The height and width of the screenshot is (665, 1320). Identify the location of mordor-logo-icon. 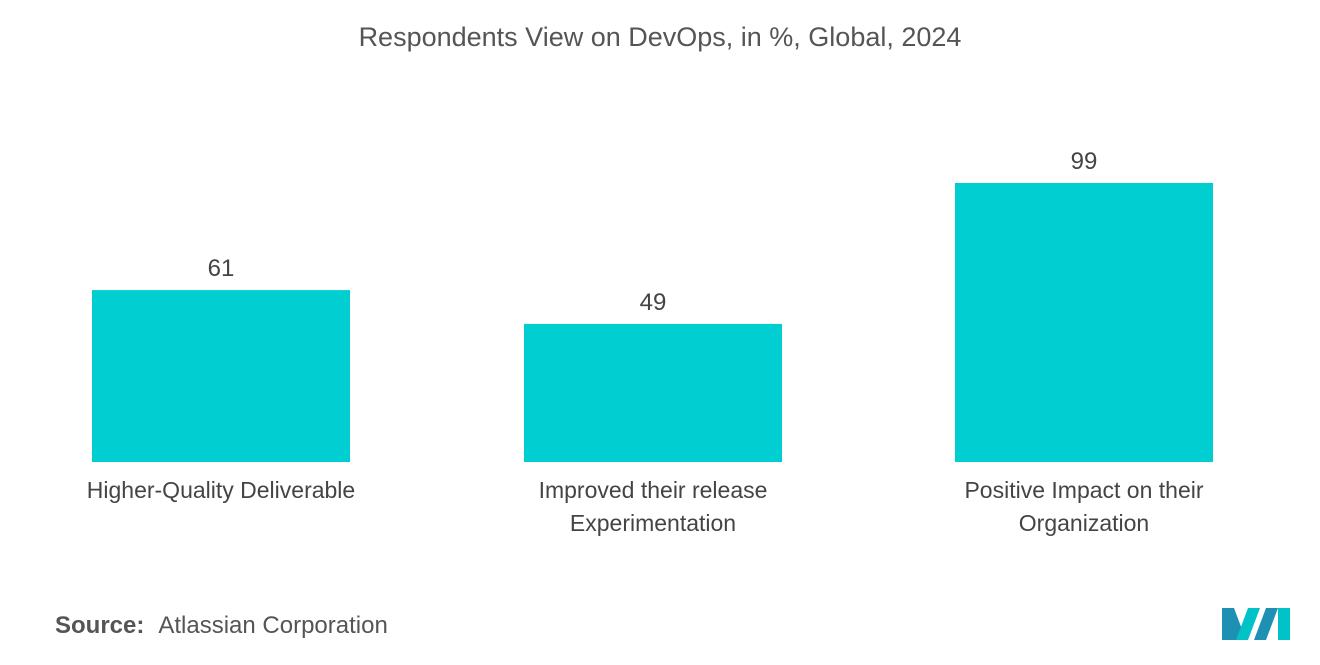
(1256, 624).